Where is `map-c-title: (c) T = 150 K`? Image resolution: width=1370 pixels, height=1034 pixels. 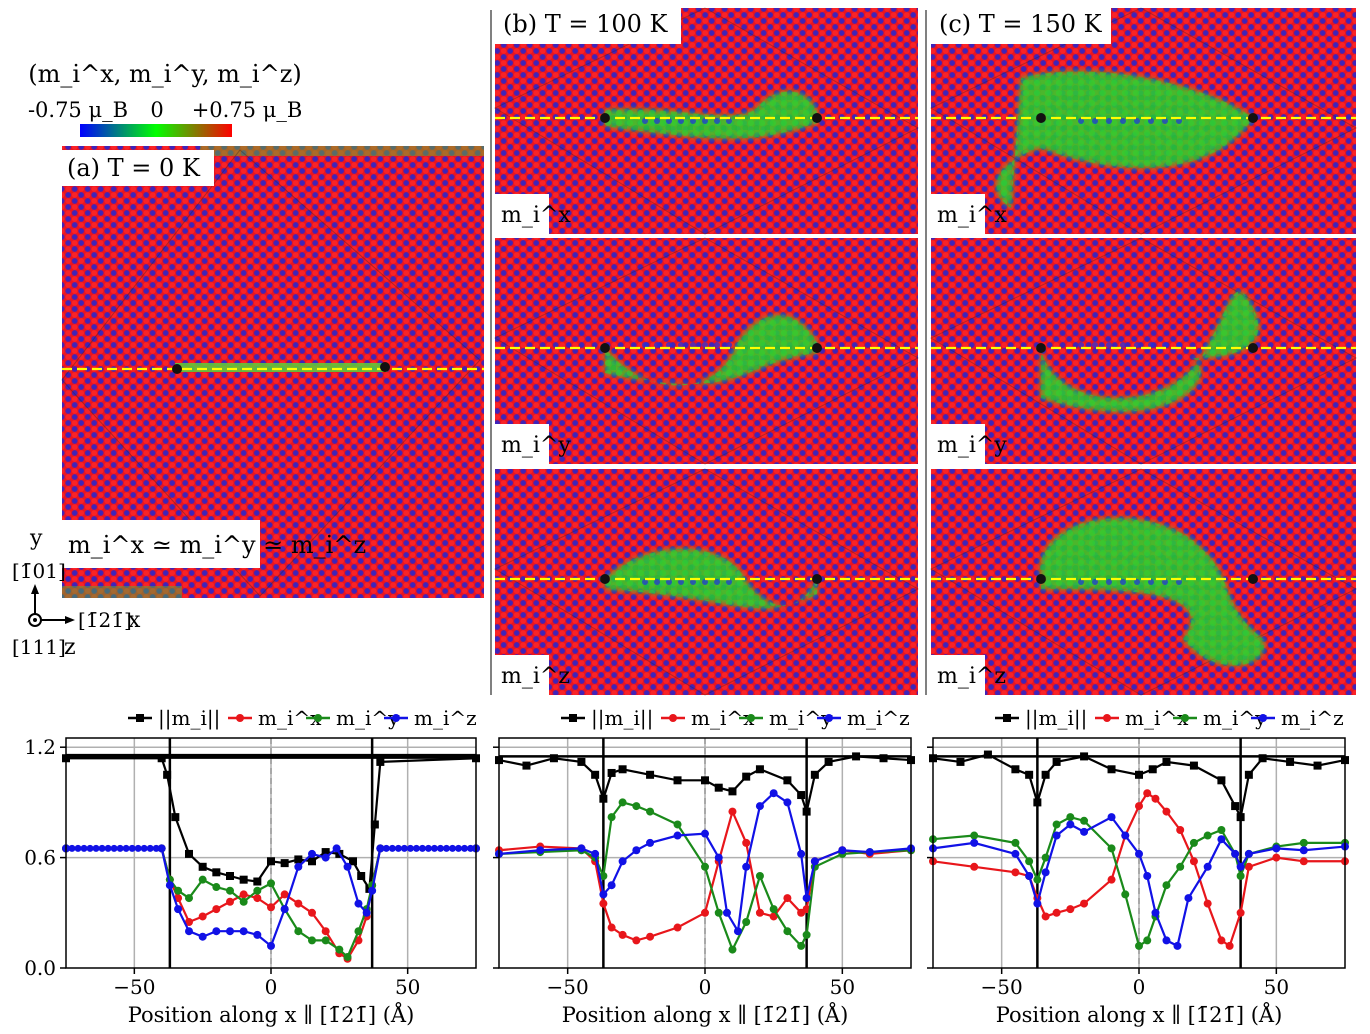
map-c-title: (c) T = 150 K is located at coordinates (1021, 24).